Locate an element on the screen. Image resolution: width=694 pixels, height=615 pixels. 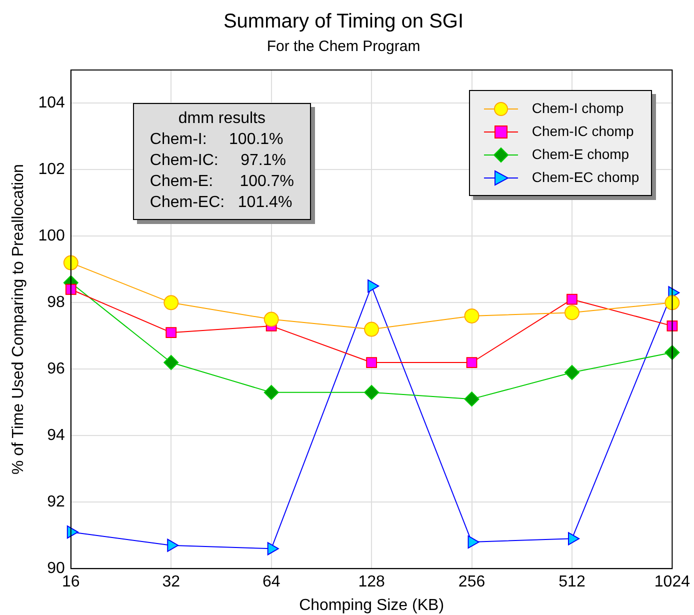
legend-label: Chem-I chomp is located at coordinates (578, 108).